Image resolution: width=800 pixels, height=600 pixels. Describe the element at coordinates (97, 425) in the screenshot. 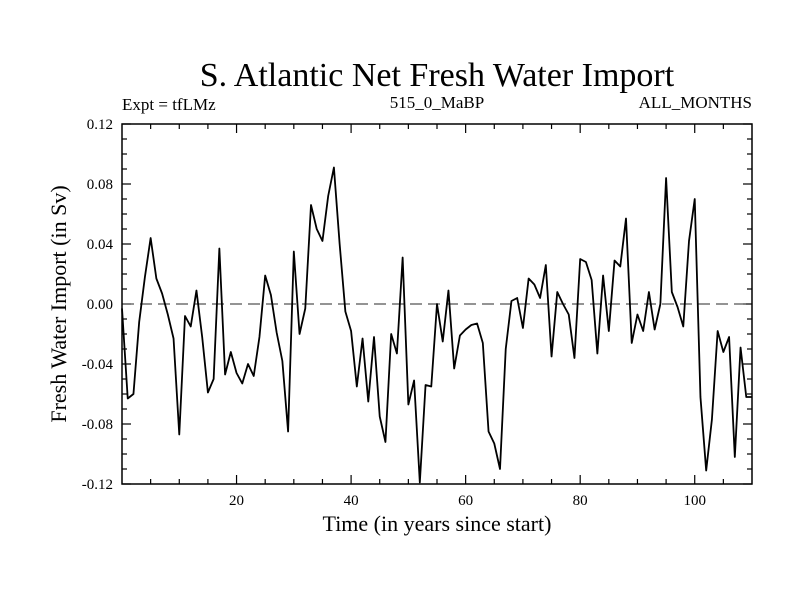

I see `y-tick-label: -0.08` at that location.